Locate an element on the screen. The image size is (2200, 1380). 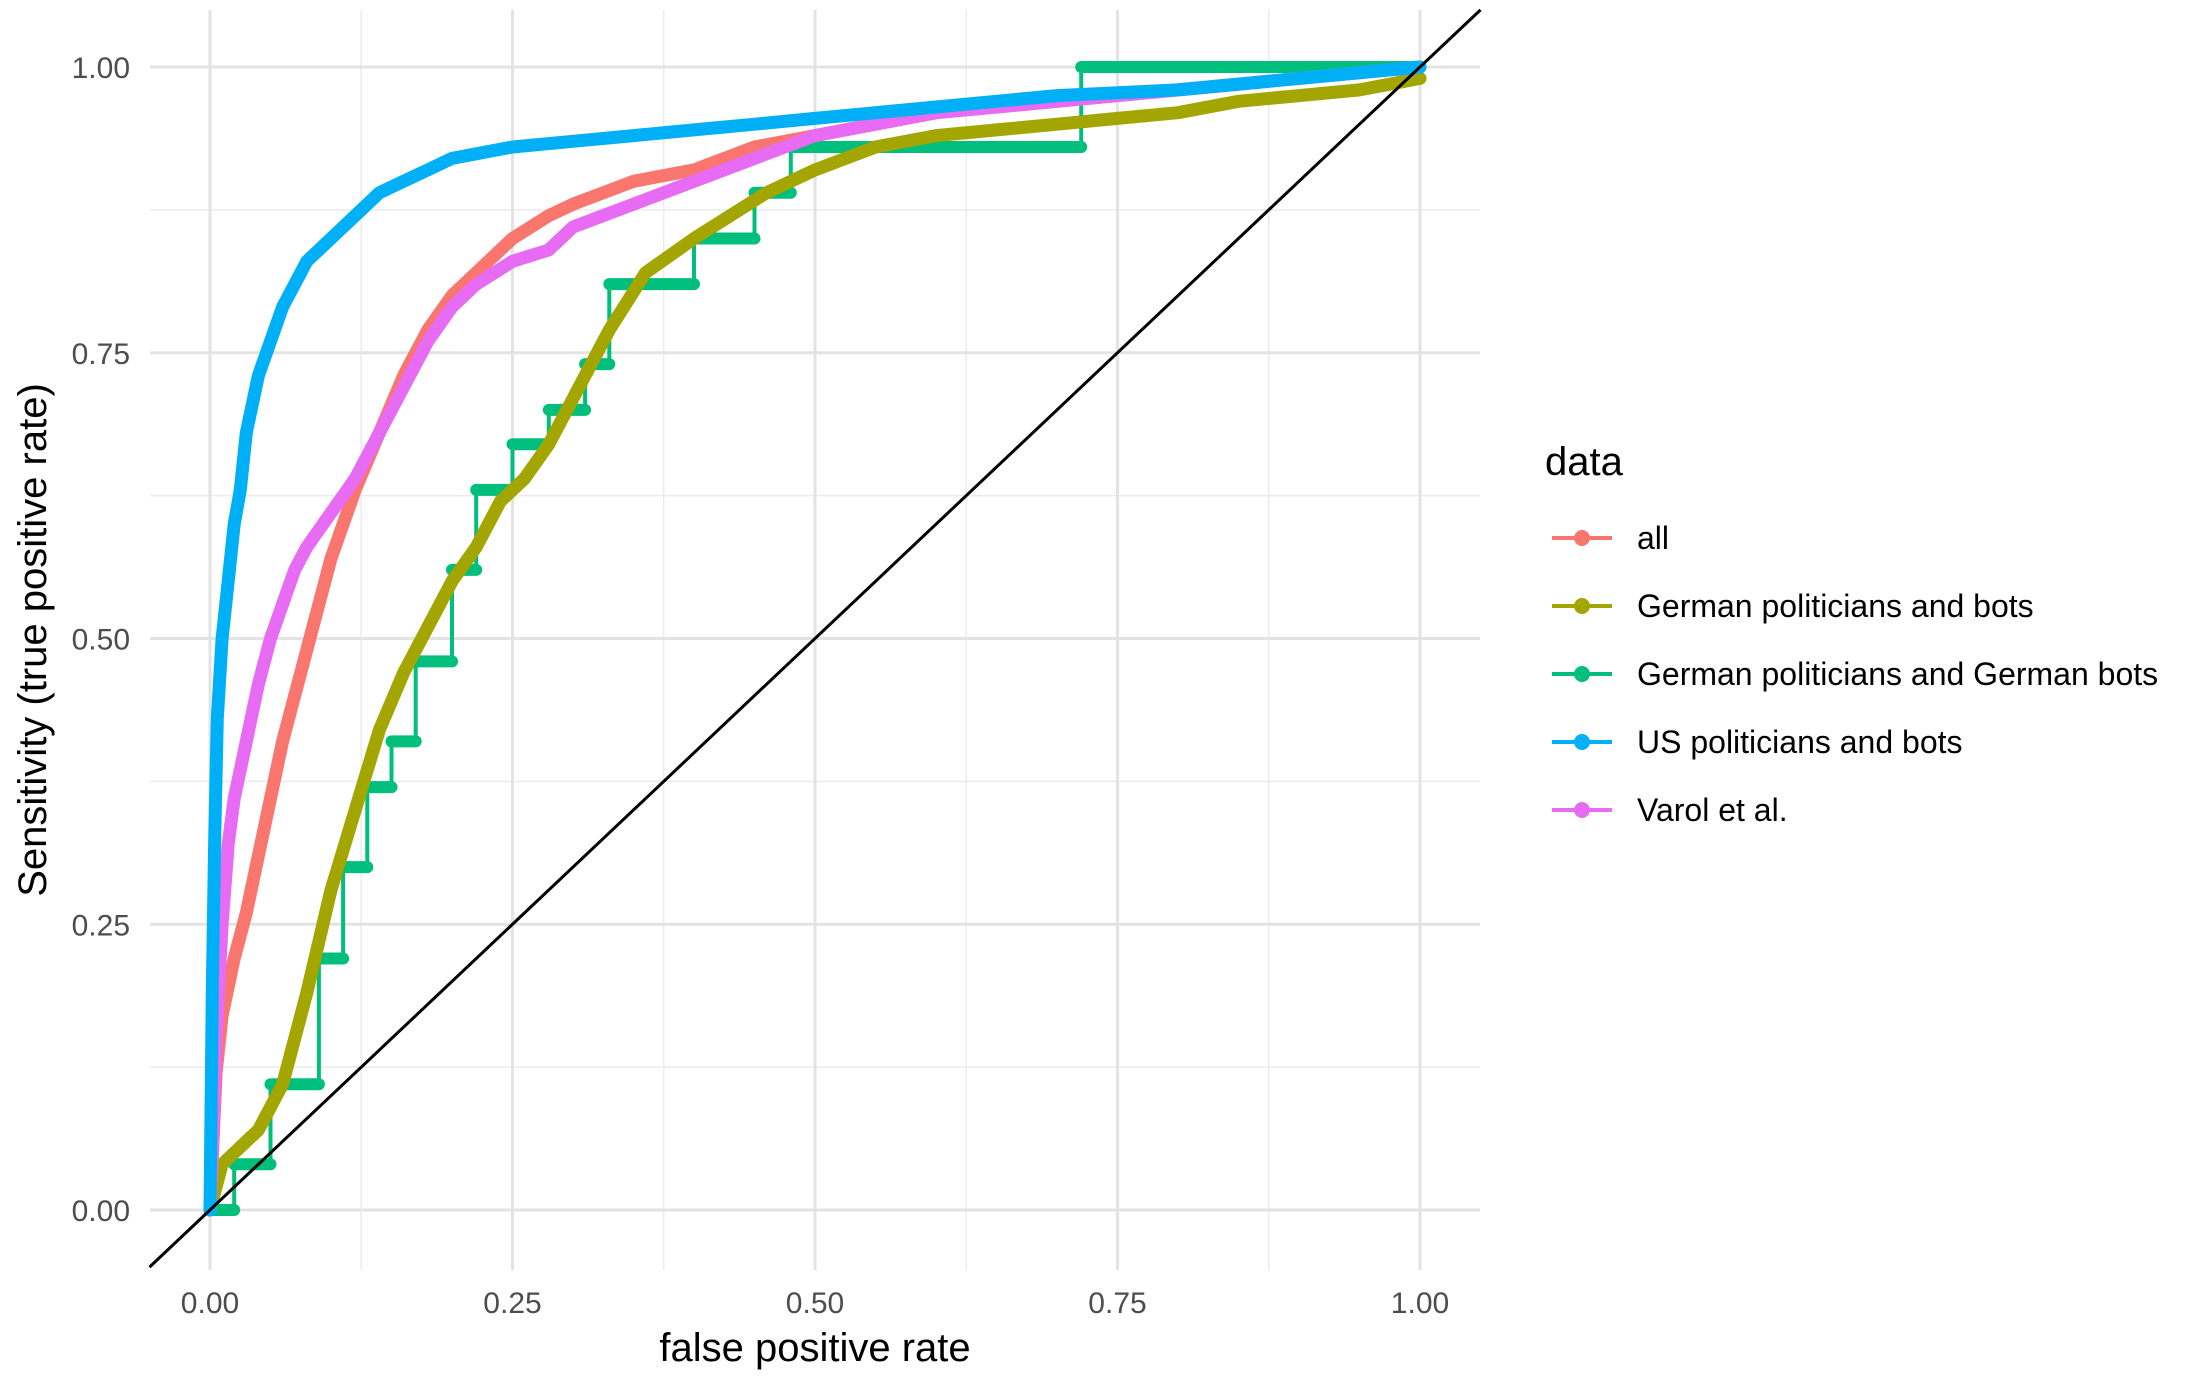
legend-label: German politicians and bots is located at coordinates (1835, 606).